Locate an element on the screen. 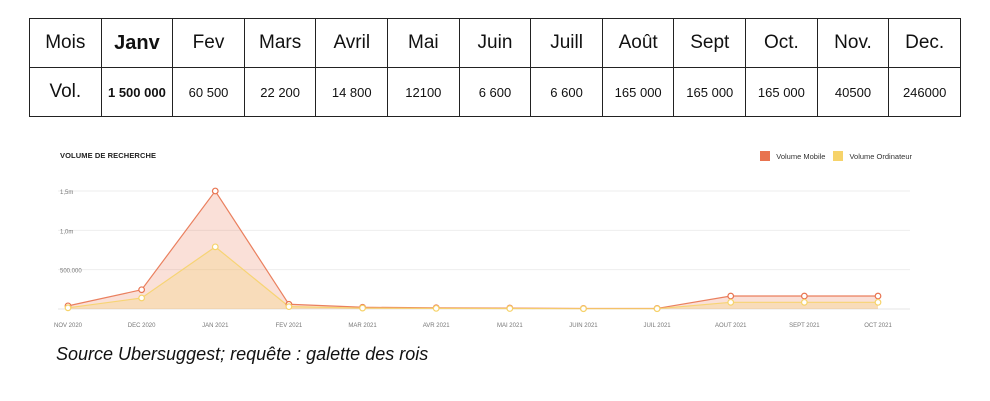 Image resolution: width=990 pixels, height=401 pixels. table-cell: Août is located at coordinates (638, 43).